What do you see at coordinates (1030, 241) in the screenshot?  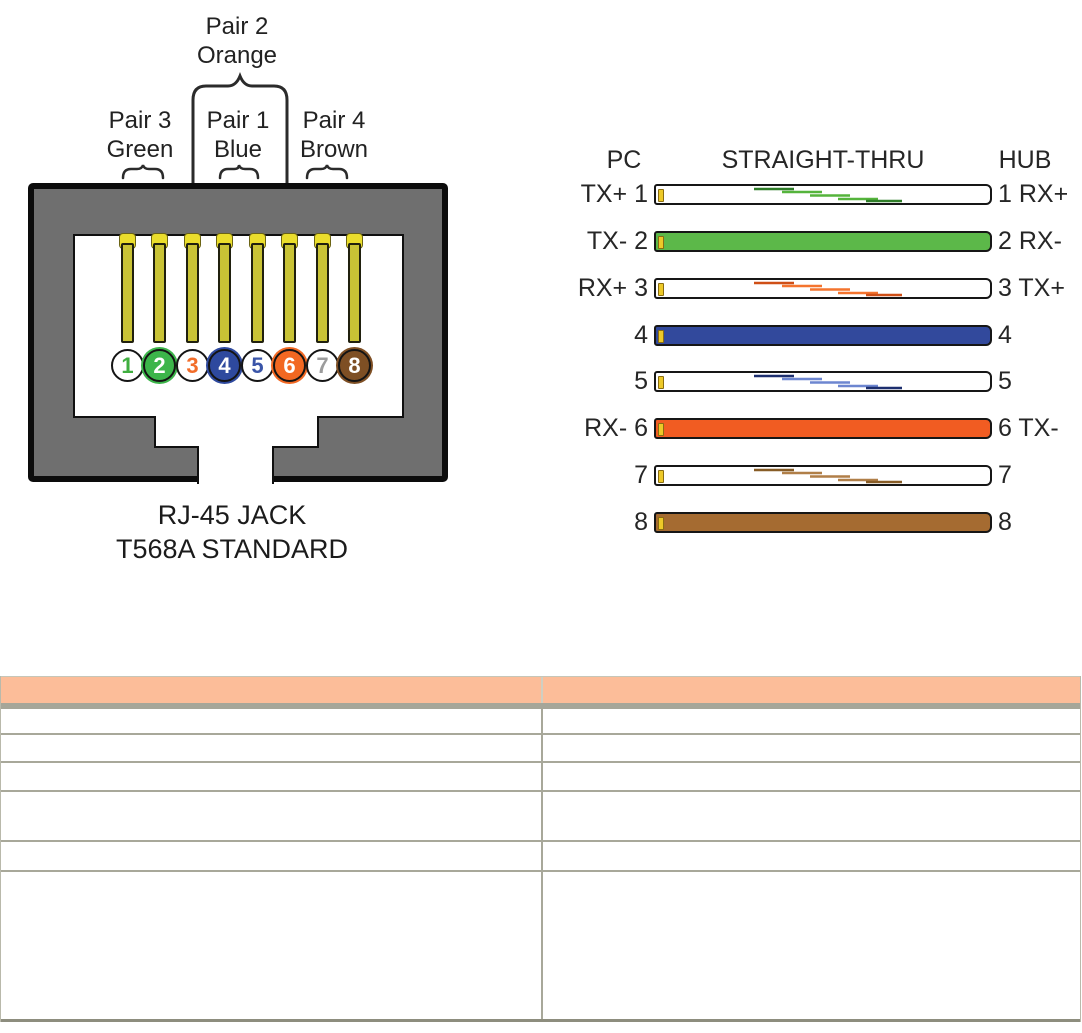 I see `wire-right-label: 2 RX-` at bounding box center [1030, 241].